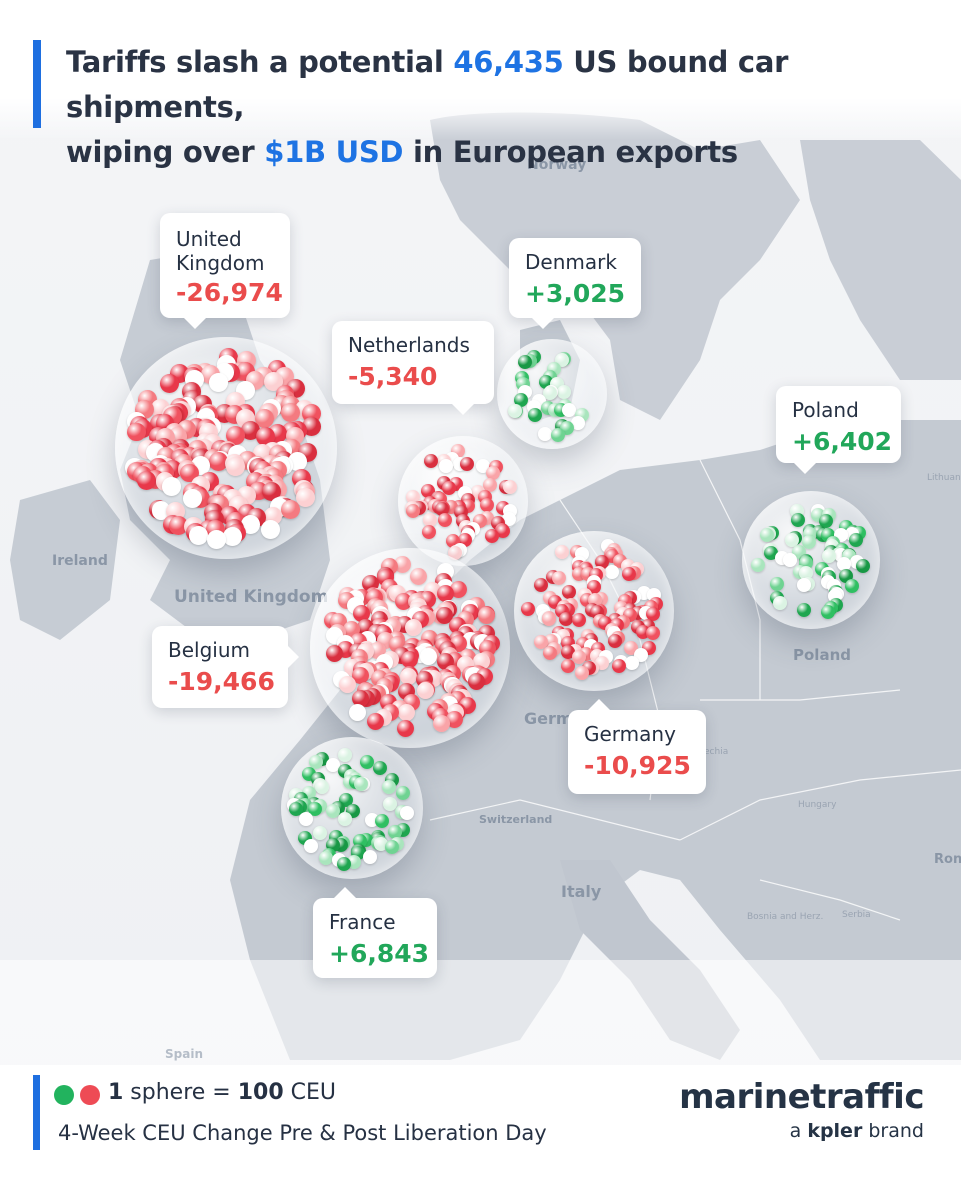 The height and width of the screenshot is (1200, 961). Describe the element at coordinates (570, 152) in the screenshot. I see `headline-part4: in European exports` at that location.